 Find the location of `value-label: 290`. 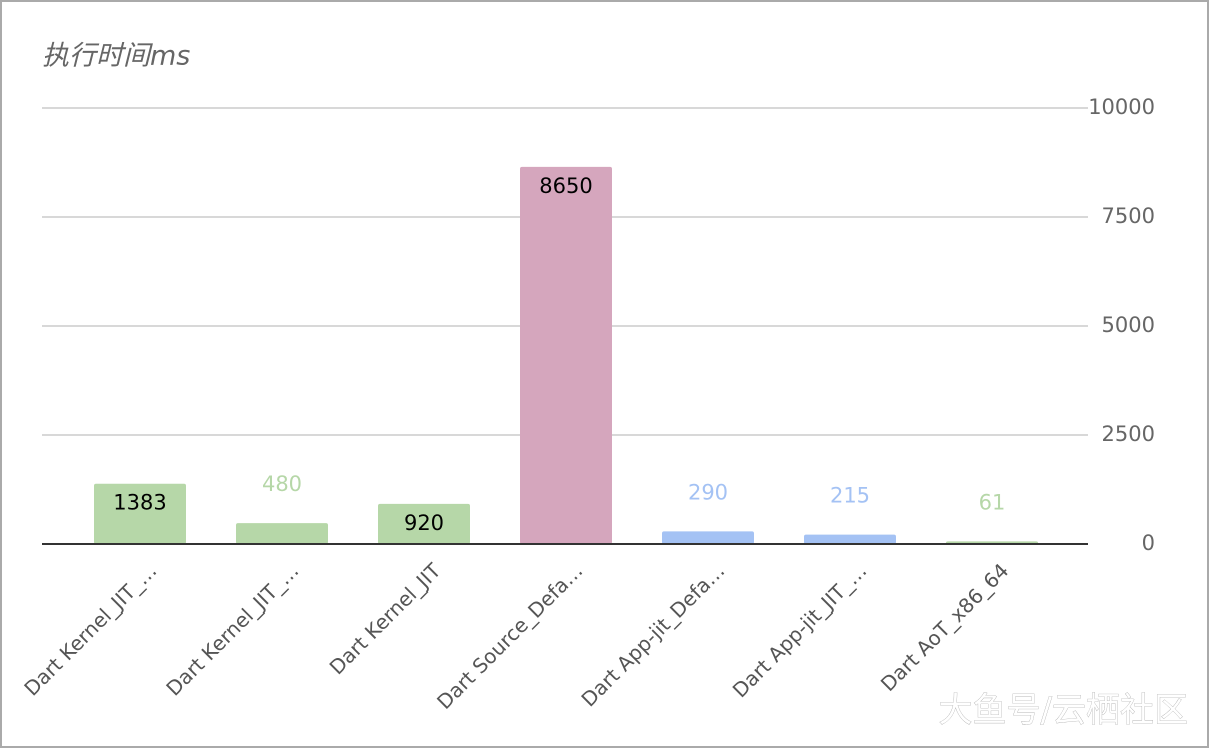

value-label: 290 is located at coordinates (708, 492).